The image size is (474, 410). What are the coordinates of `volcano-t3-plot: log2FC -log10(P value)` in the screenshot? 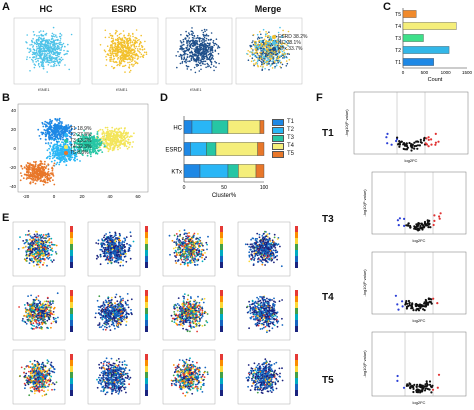 It's located at (414, 207).